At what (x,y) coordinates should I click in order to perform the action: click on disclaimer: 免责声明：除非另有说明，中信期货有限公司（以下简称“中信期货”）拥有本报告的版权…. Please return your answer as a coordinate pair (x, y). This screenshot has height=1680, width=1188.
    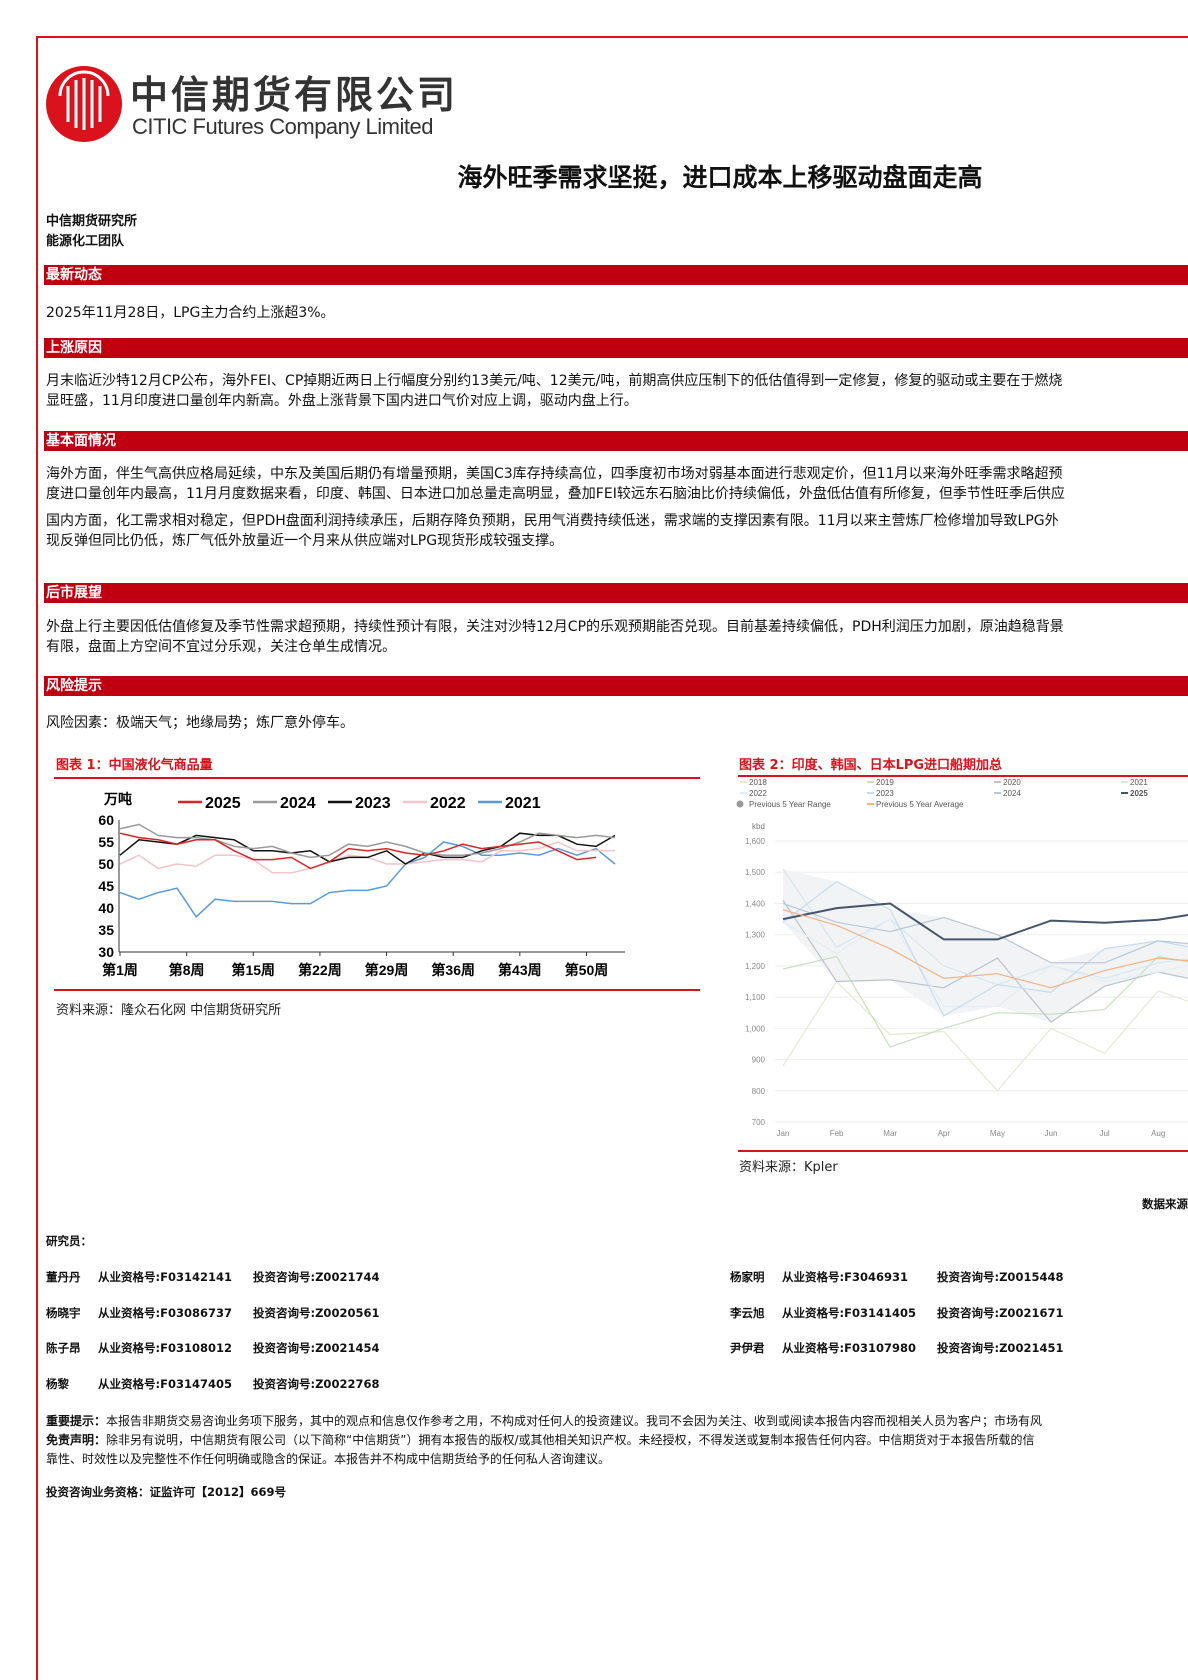
    Looking at the image, I should click on (540, 1440).